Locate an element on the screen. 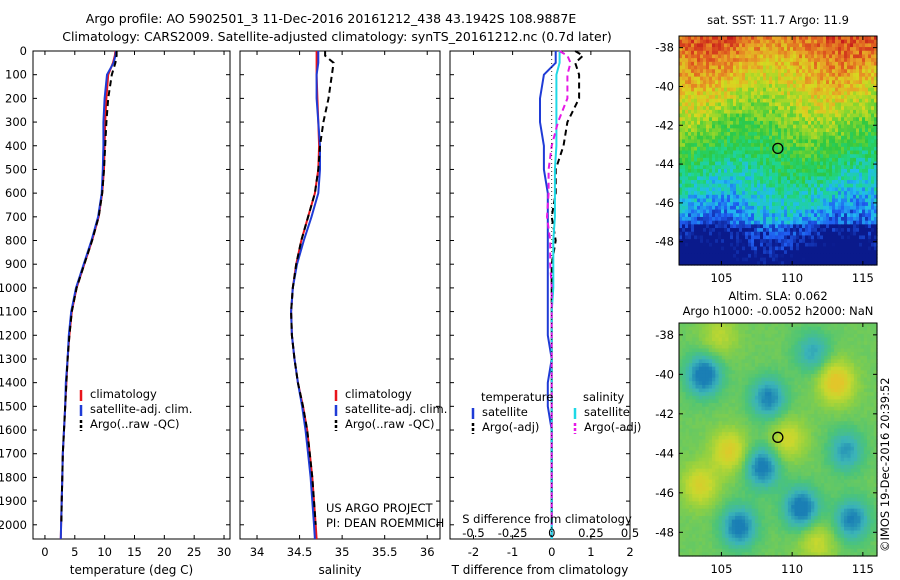  x-tick-label: 20 is located at coordinates (164, 552).